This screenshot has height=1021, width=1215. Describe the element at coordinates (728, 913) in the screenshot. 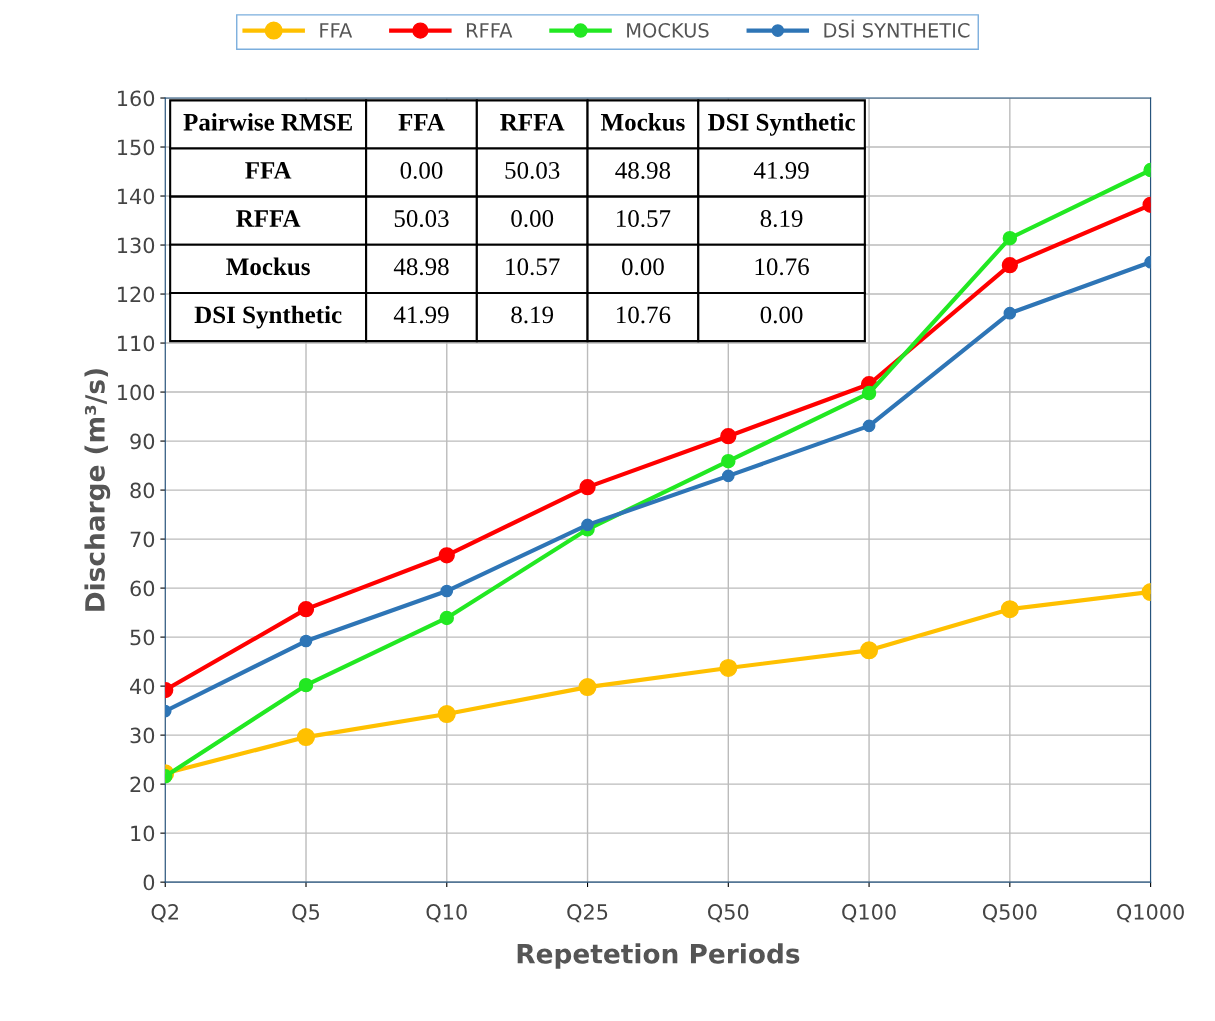

I see `x-tick-label: Q50` at that location.